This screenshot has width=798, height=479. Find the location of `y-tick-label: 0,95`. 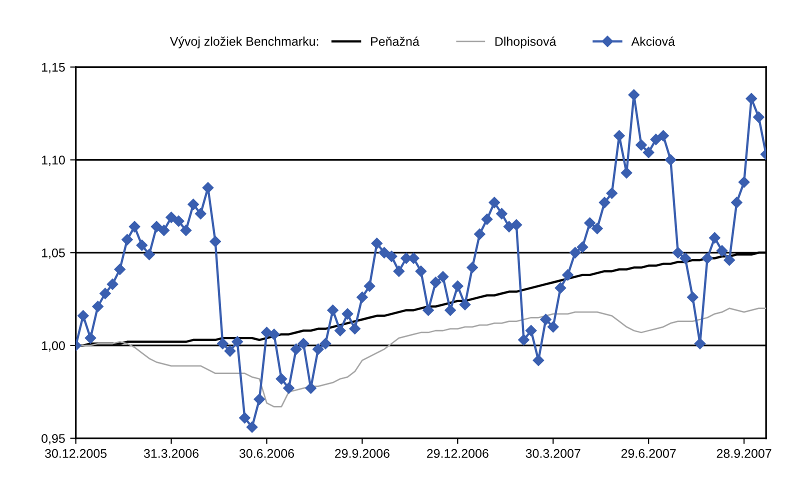

y-tick-label: 0,95 is located at coordinates (53, 439).